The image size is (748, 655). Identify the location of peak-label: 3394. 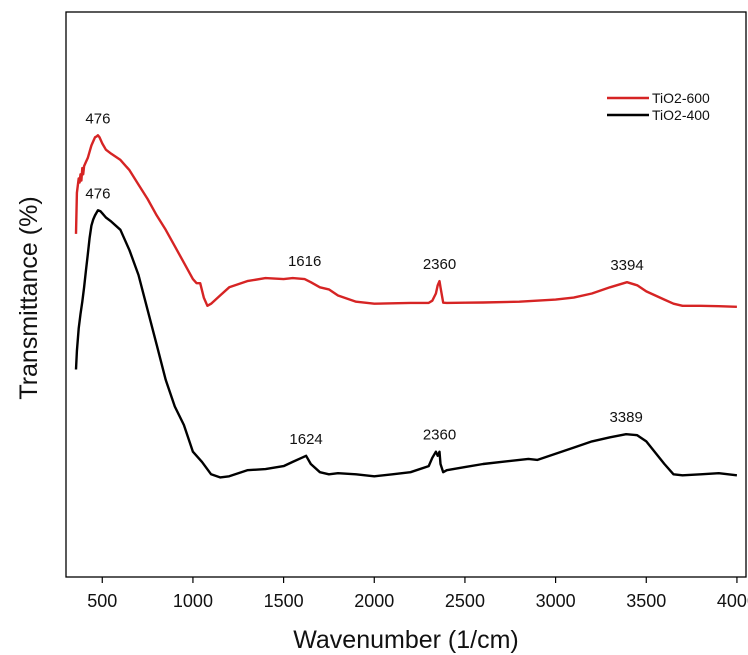
(626, 265).